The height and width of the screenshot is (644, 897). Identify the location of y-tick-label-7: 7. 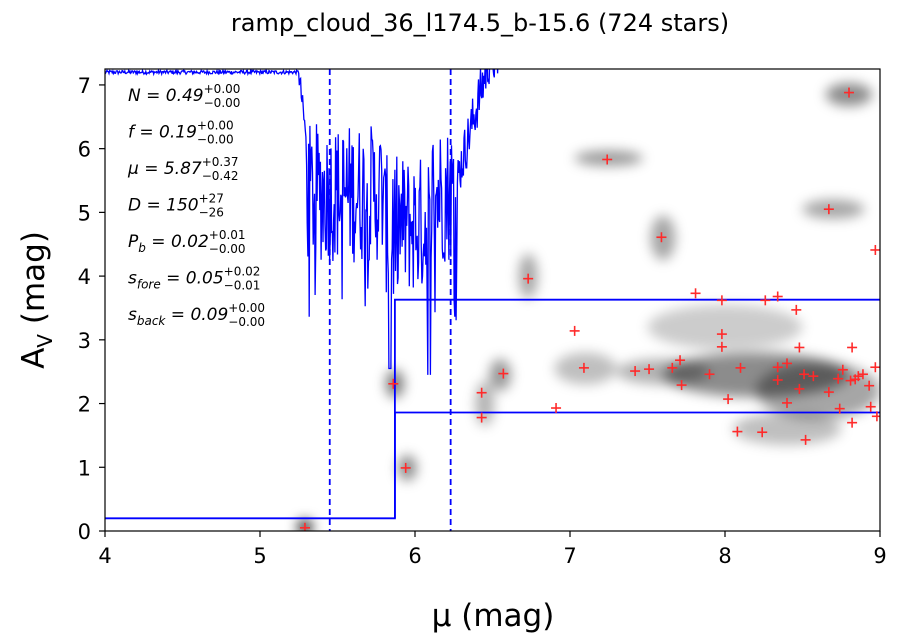
(84, 86).